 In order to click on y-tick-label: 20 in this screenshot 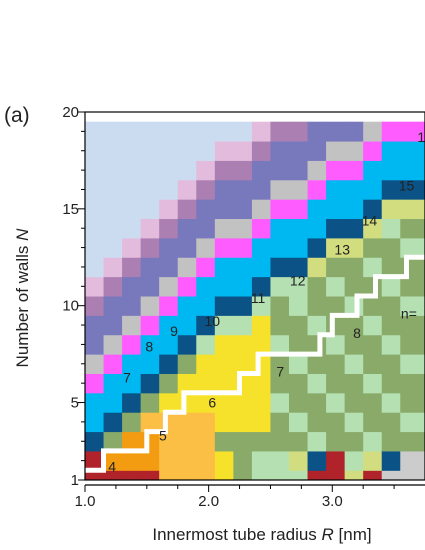, I will do `click(70, 112)`.